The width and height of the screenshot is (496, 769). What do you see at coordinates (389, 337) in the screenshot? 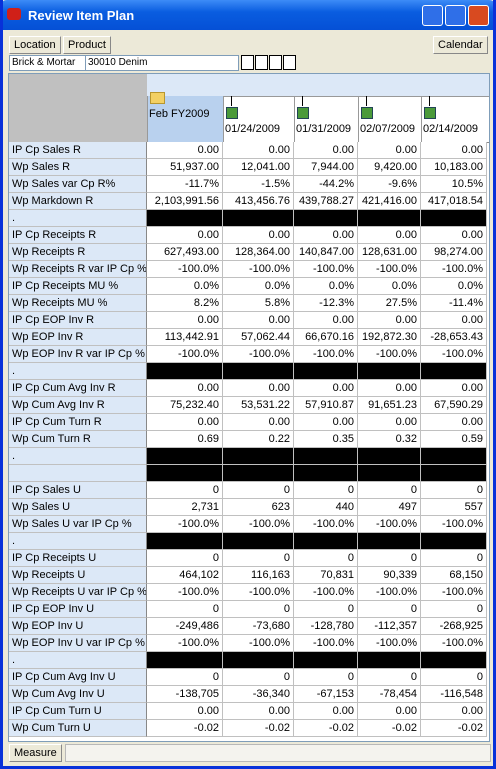
I see `value-cell: 192,872.30` at bounding box center [389, 337].